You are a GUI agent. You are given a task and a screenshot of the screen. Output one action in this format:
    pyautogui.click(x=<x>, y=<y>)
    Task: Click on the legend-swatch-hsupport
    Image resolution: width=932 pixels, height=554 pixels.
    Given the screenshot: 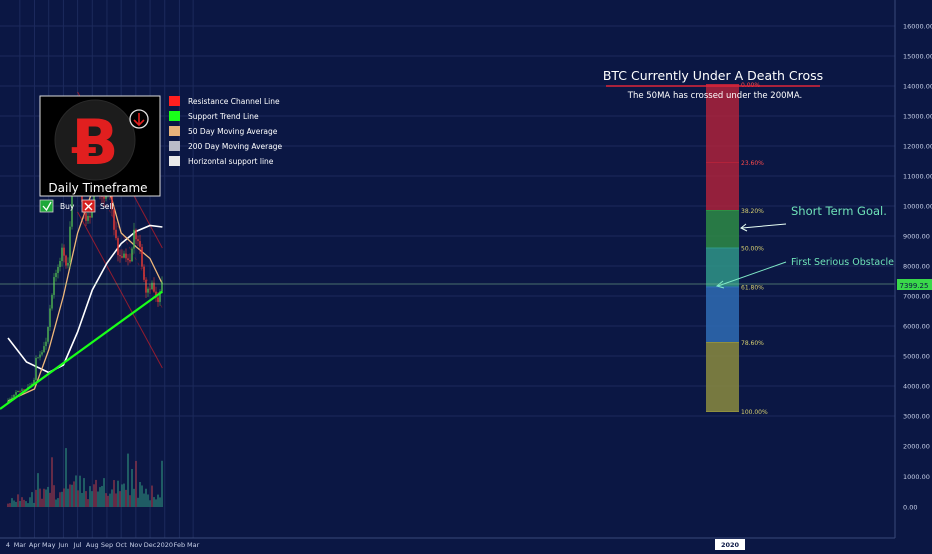 What is the action you would take?
    pyautogui.click(x=174, y=161)
    